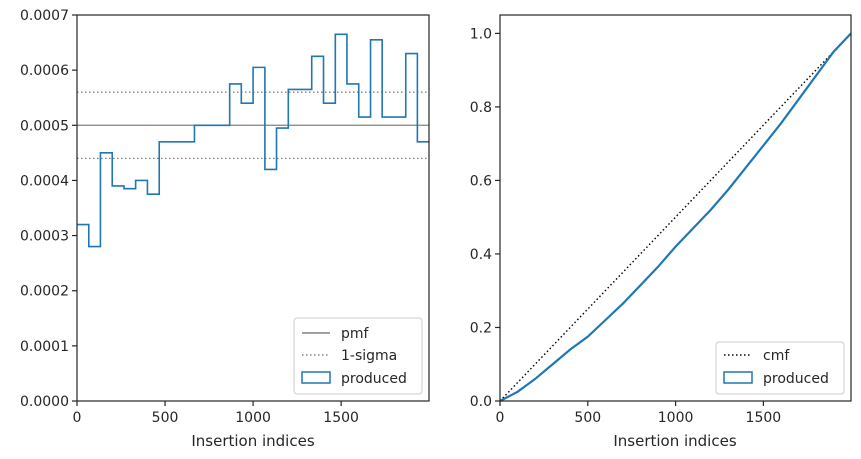 The height and width of the screenshot is (459, 861). I want to click on pmf-ytick-label: 0.0001, so click(44, 347).